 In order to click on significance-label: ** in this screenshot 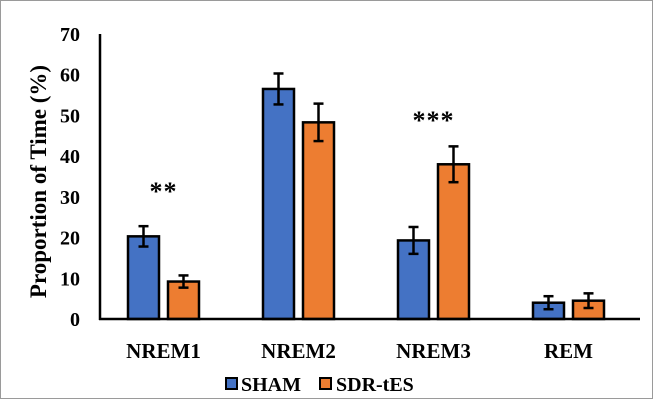, I will do `click(164, 191)`.